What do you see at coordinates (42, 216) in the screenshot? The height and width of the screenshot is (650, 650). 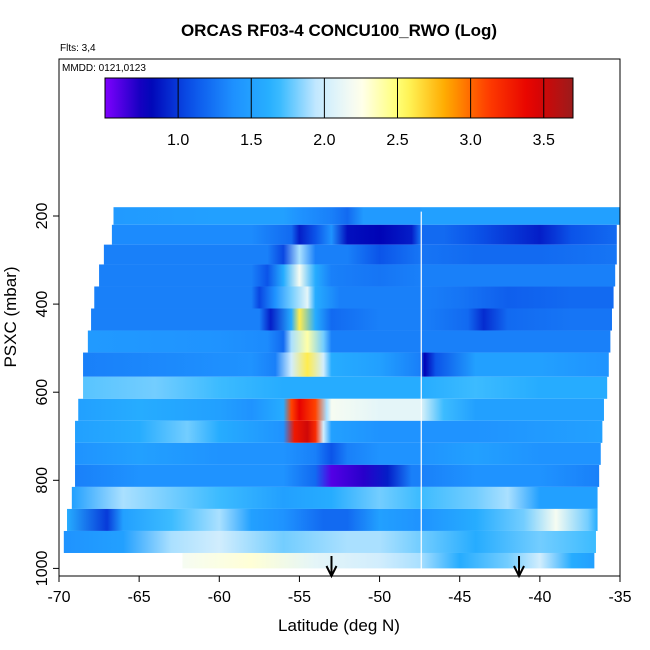 I see `y-tick-label: 200` at bounding box center [42, 216].